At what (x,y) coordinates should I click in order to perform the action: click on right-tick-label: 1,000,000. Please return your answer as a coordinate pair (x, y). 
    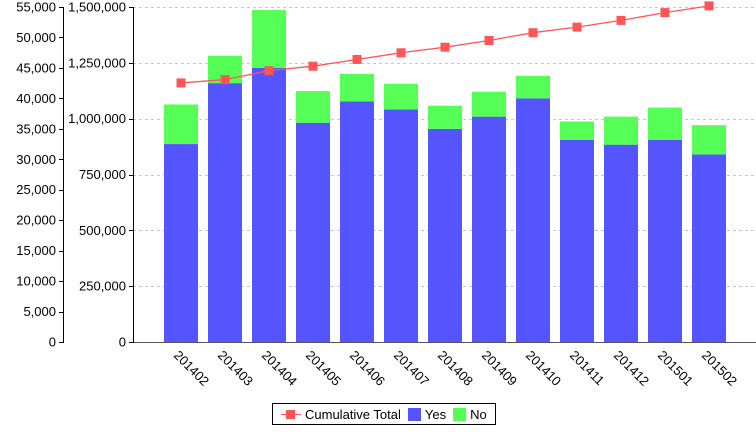
    Looking at the image, I should click on (97, 118).